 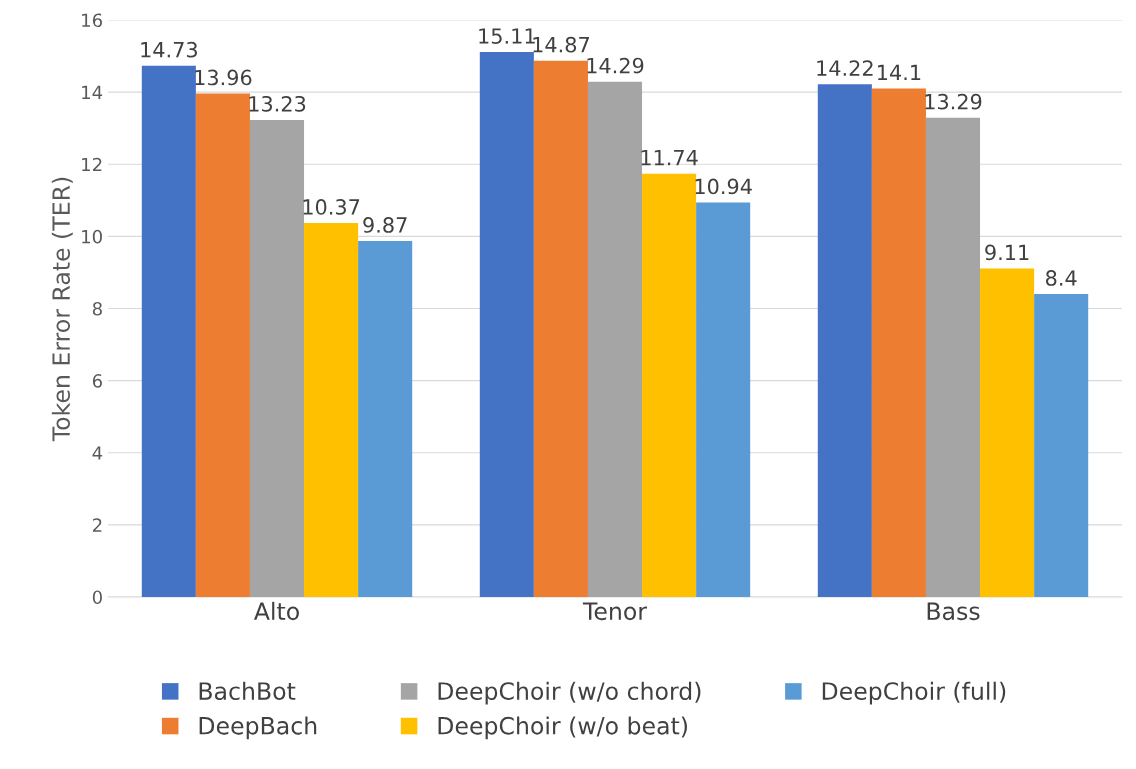 What do you see at coordinates (258, 728) in the screenshot?
I see `legend-label: DeepBach` at bounding box center [258, 728].